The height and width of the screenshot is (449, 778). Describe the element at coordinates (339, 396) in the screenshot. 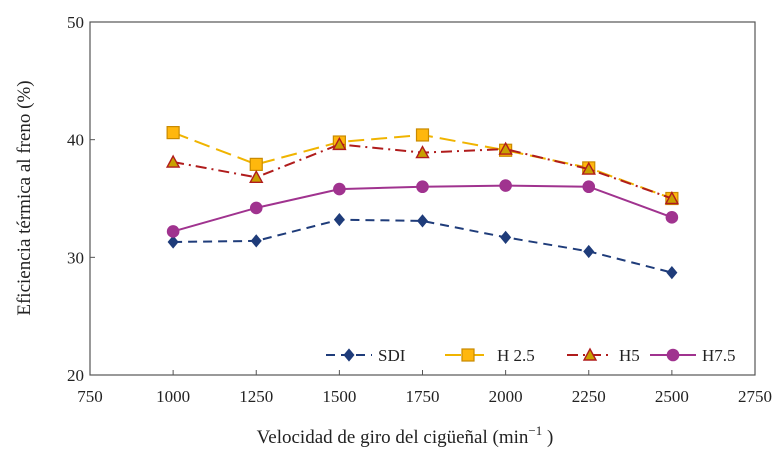

I see `x-tick-label: 1500` at that location.